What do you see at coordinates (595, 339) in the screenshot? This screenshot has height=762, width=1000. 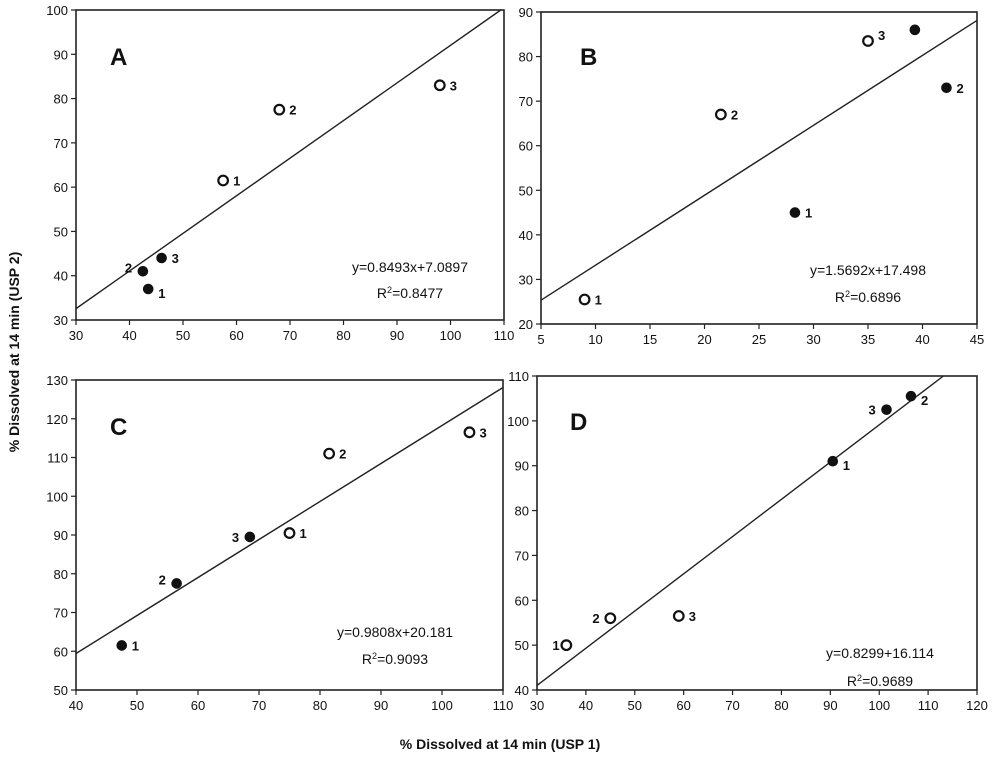 I see `x-tick-label: 10` at bounding box center [595, 339].